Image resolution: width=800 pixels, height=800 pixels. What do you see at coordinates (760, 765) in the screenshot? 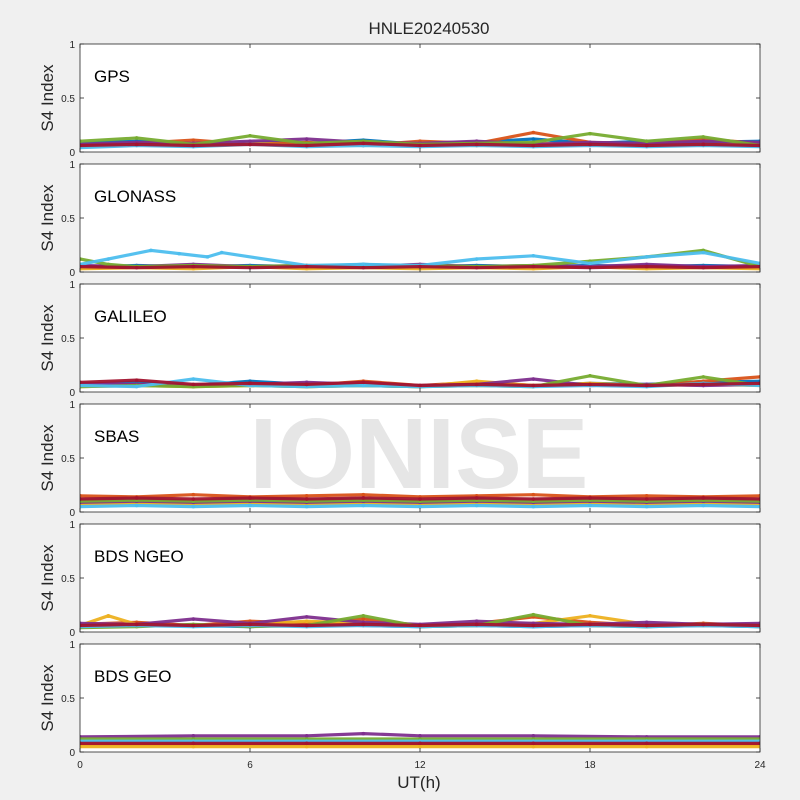
I see `x-tick-label: 24` at bounding box center [760, 765].